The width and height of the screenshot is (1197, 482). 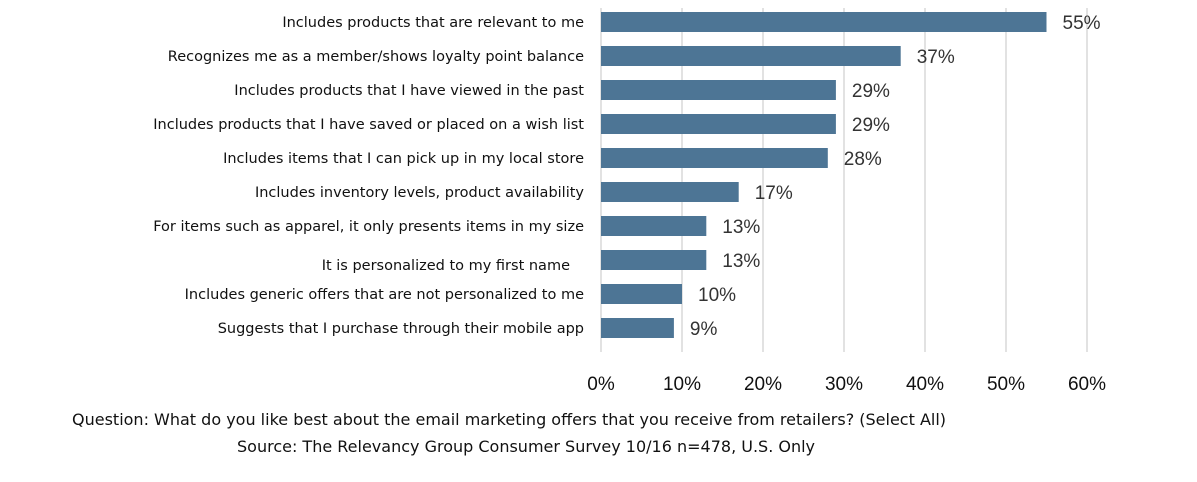 What do you see at coordinates (936, 57) in the screenshot?
I see `value-label-2: 37%` at bounding box center [936, 57].